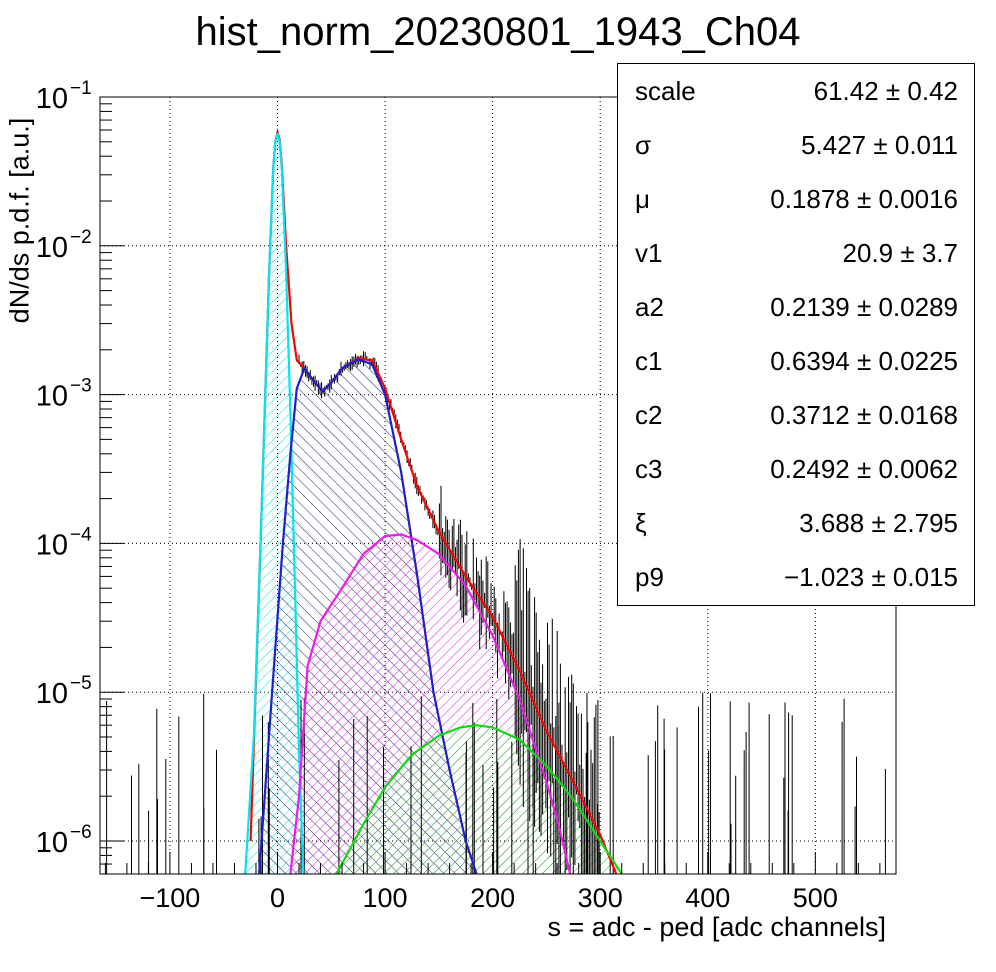 This screenshot has height=972, width=996. What do you see at coordinates (492, 898) in the screenshot?
I see `x-tick-label: 200` at bounding box center [492, 898].